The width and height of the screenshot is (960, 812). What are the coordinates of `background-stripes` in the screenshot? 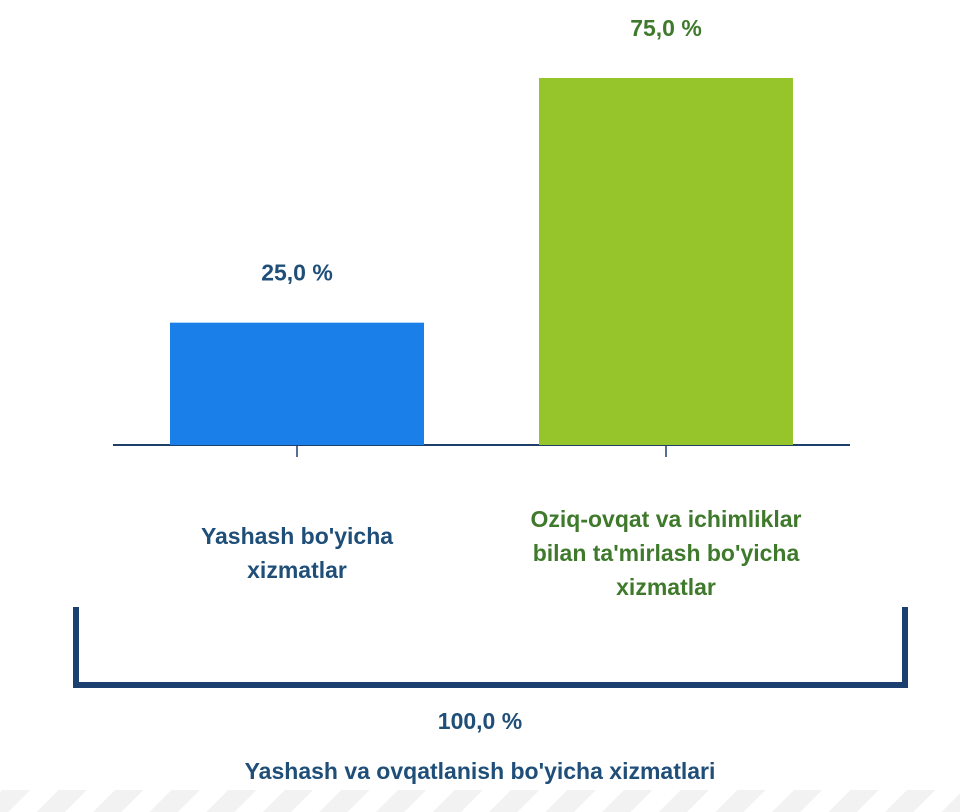 It's located at (480, 801).